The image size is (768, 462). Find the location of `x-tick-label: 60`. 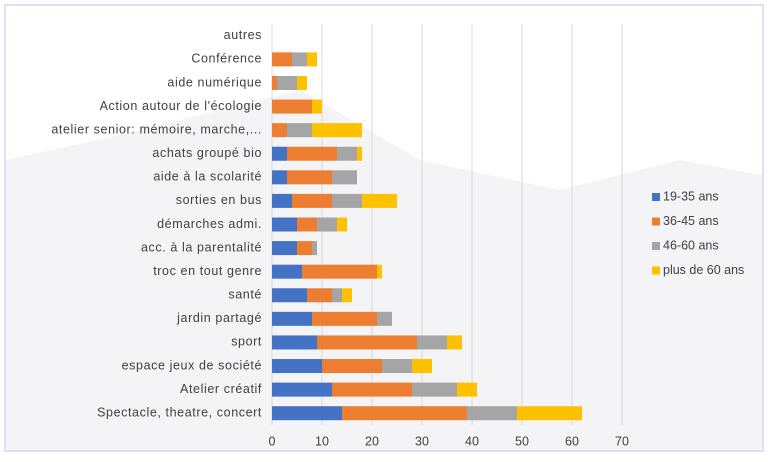

x-tick-label: 60 is located at coordinates (572, 441).